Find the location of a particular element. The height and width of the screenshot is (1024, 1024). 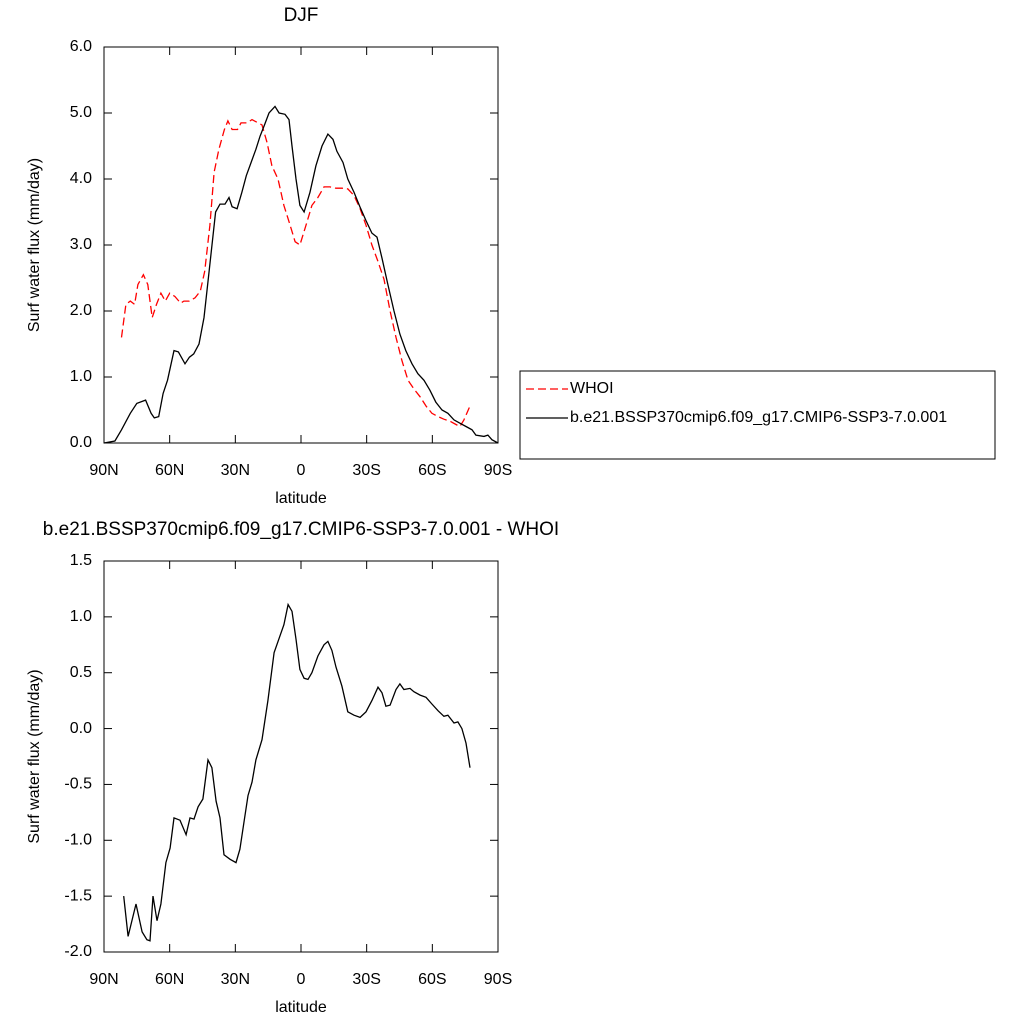

y-tick-label: 2.0 is located at coordinates (81, 310).